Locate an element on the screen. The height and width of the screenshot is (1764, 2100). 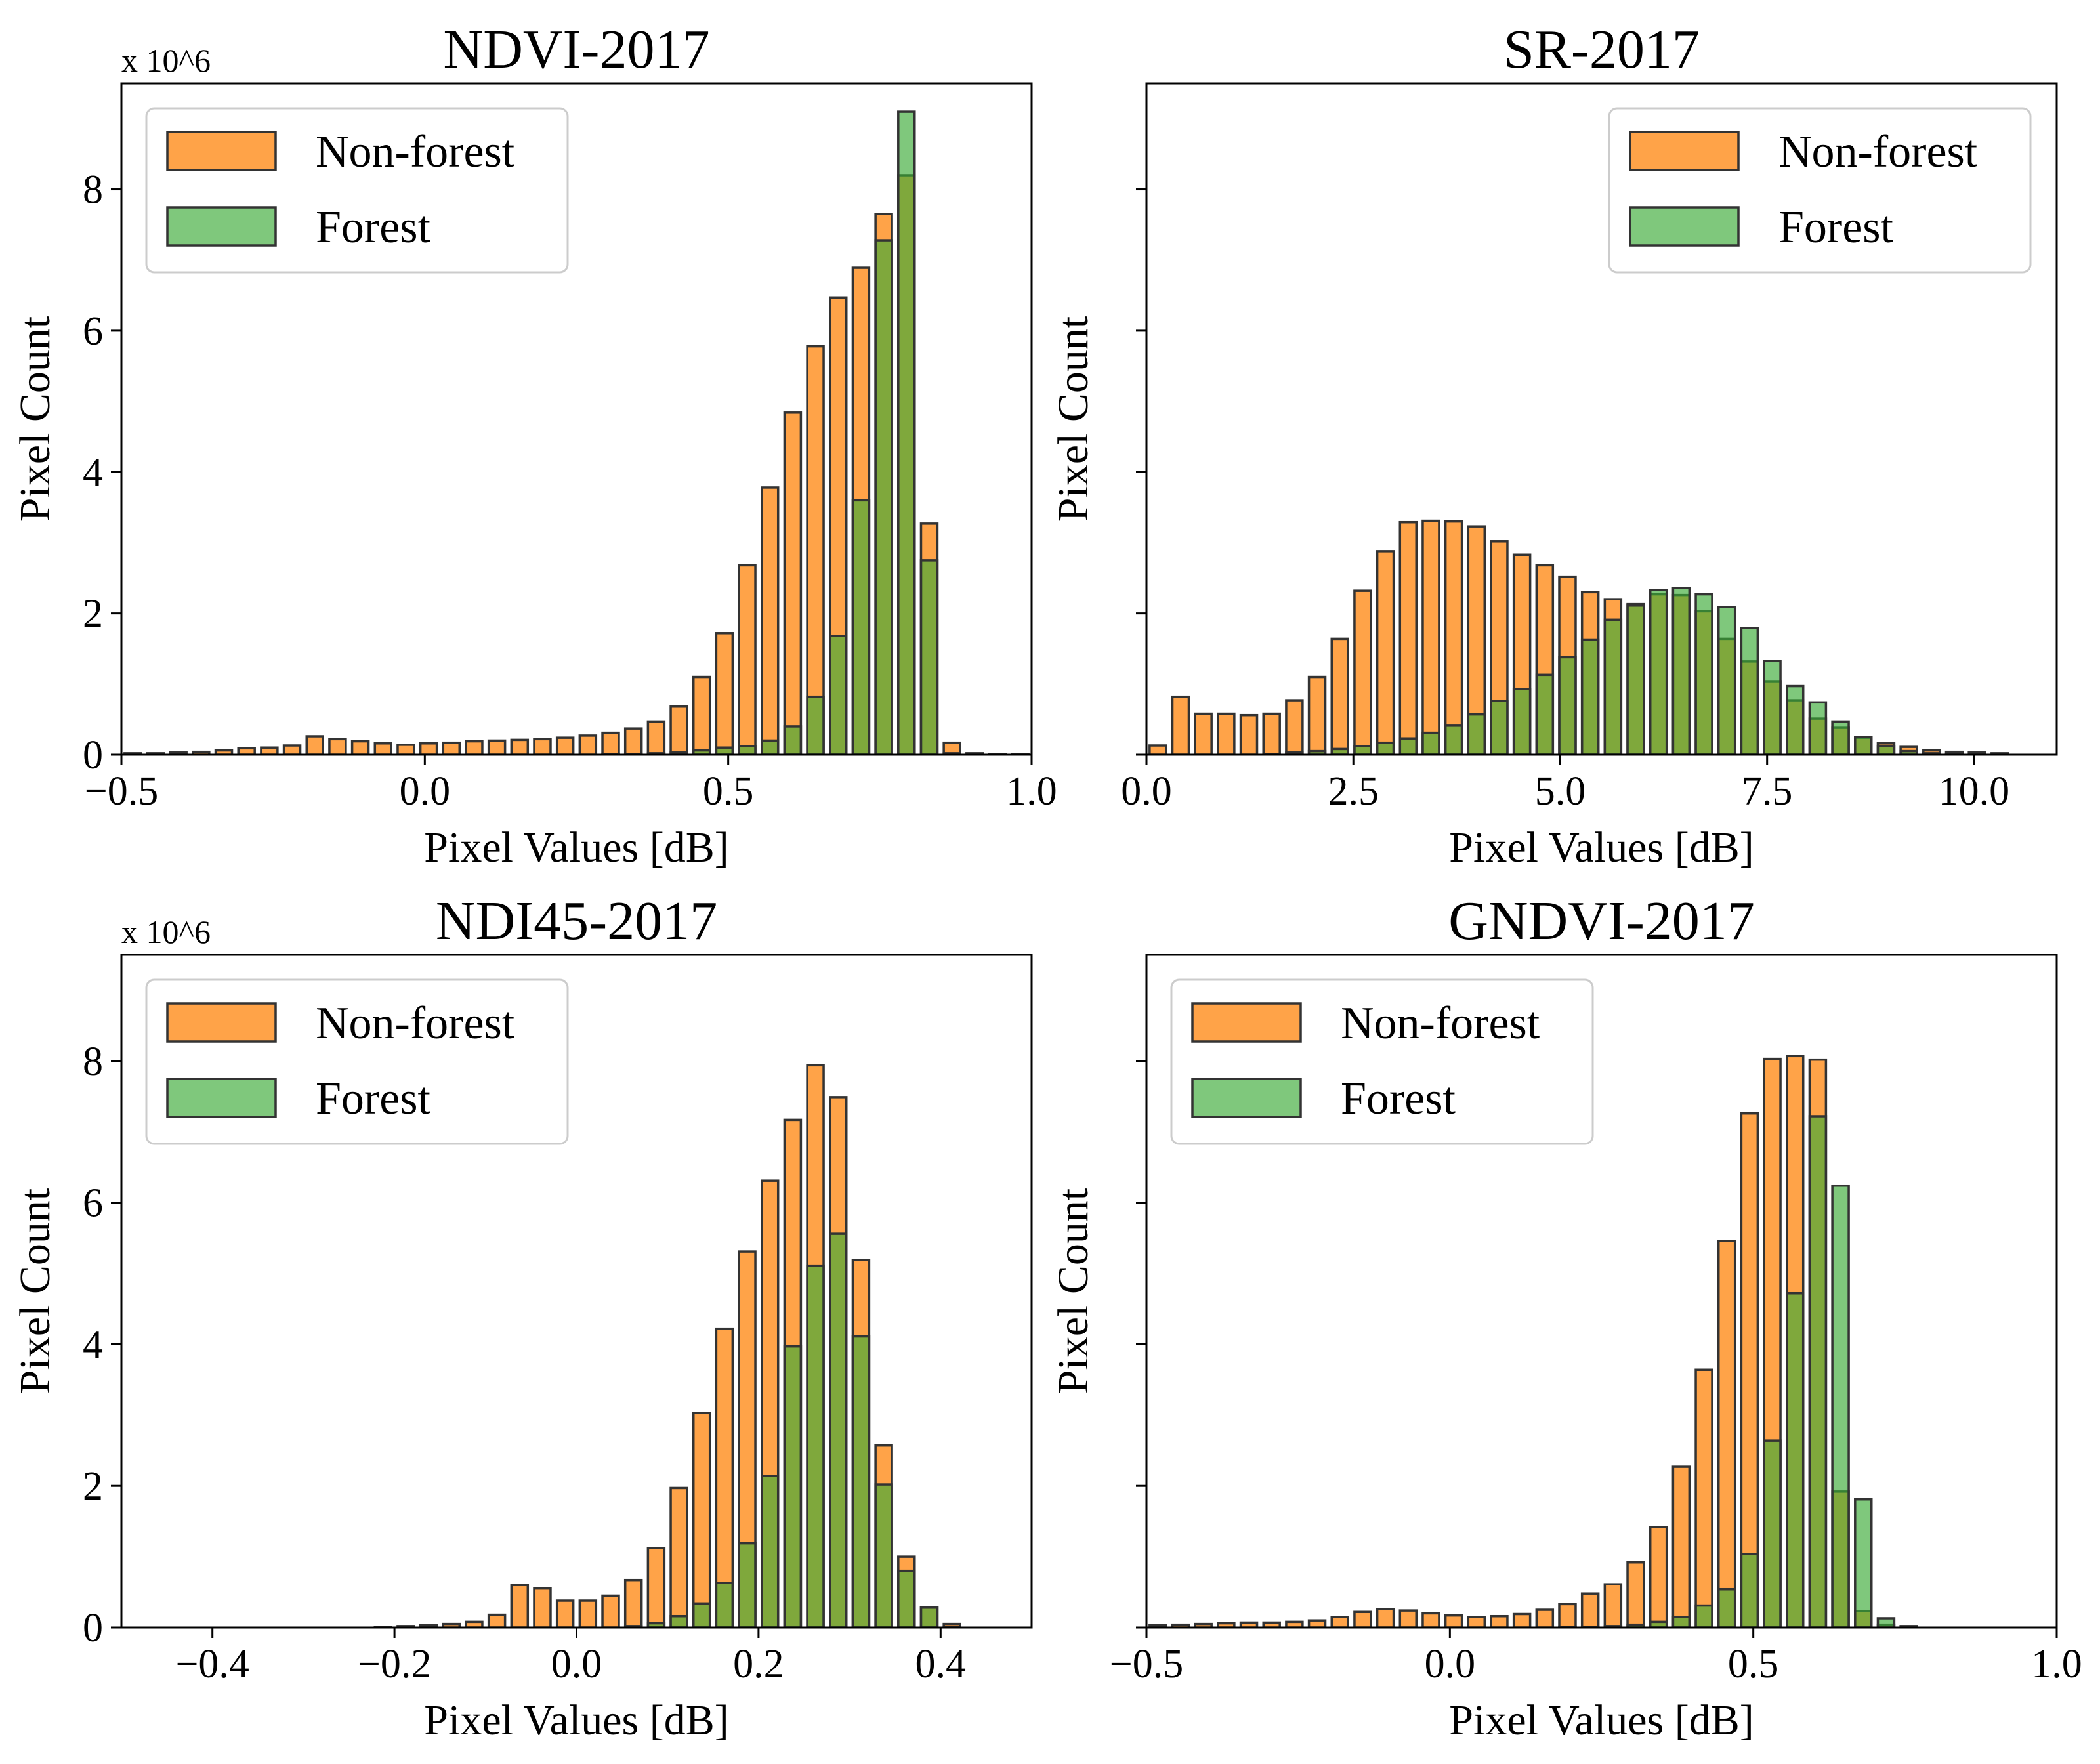
legend: Non-forest Forest is located at coordinates (1382, 1061).